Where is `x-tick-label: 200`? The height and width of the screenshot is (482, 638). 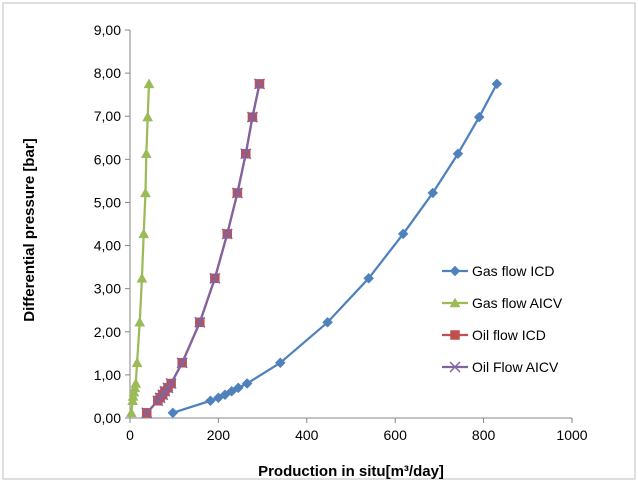
x-tick-label: 200 is located at coordinates (219, 435).